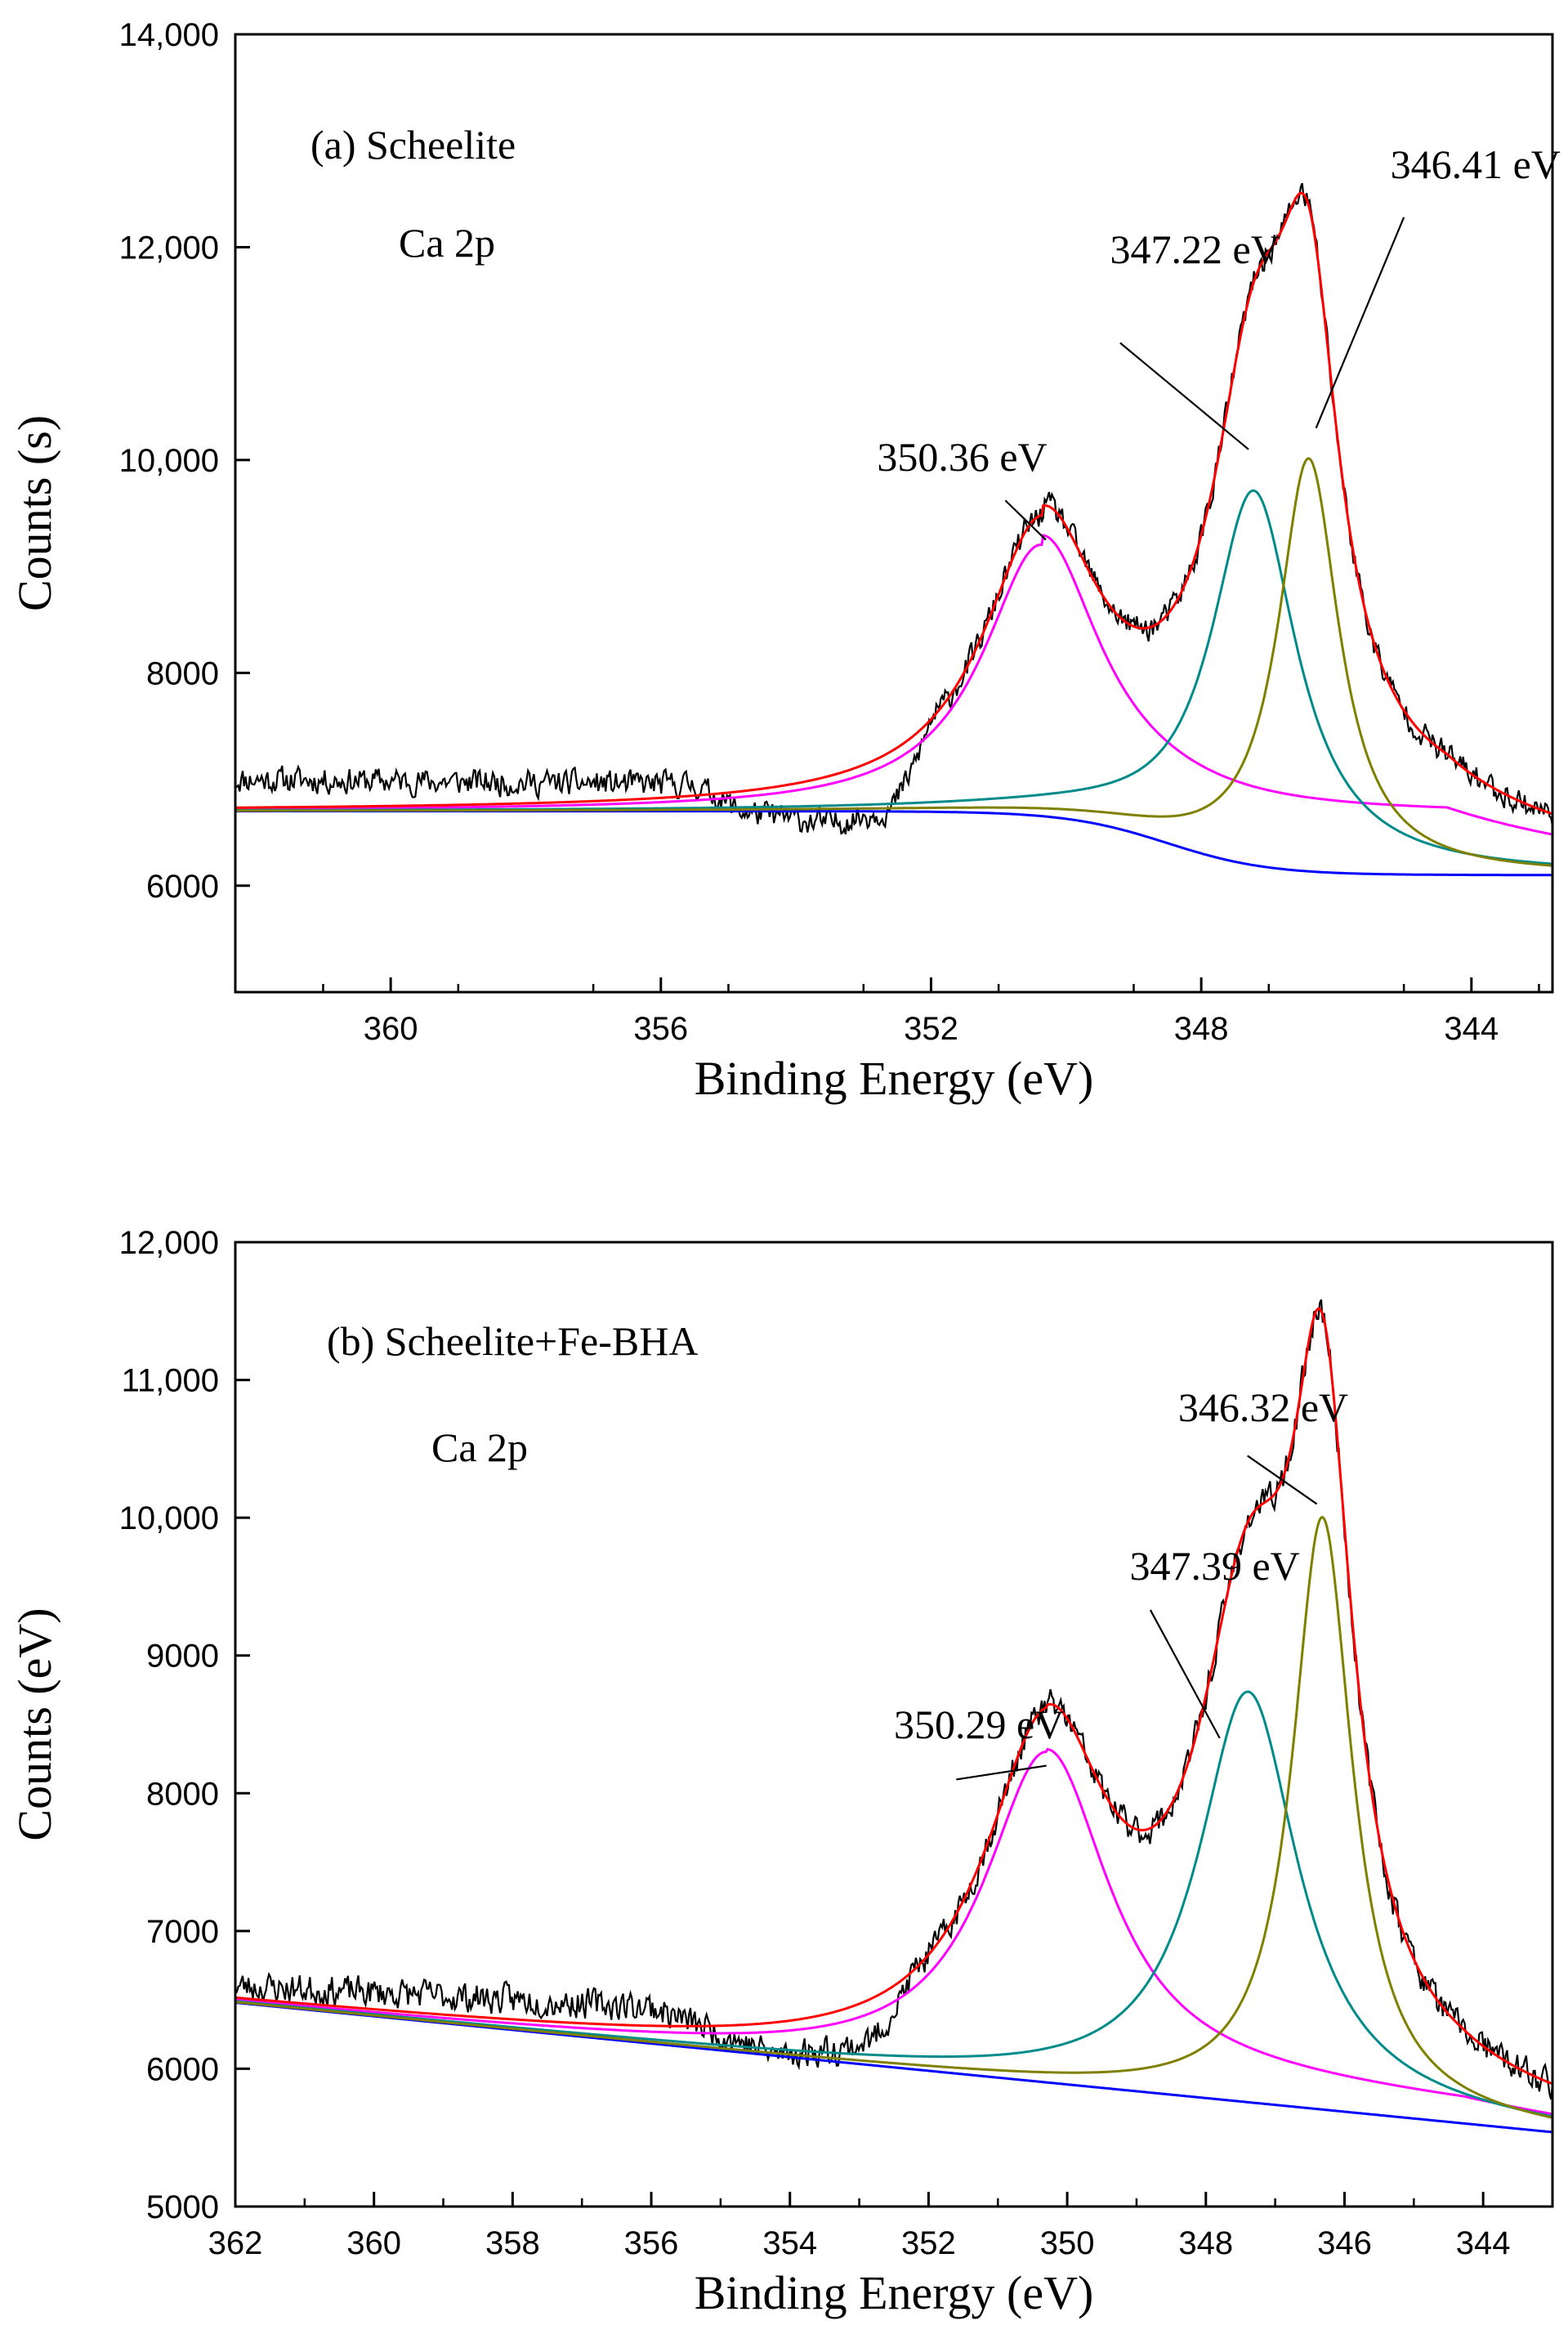 This screenshot has height=2352, width=1568. What do you see at coordinates (962, 457) in the screenshot?
I see `peak-annotation-label: 350.36 eV` at bounding box center [962, 457].